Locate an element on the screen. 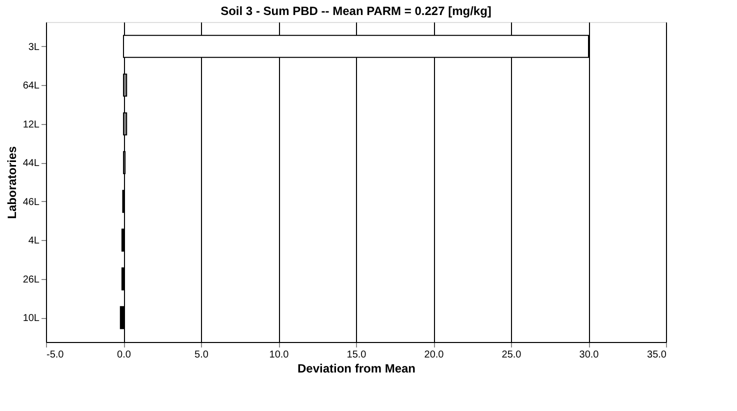 The image size is (737, 411). y-tick-label: 44L is located at coordinates (31, 164).